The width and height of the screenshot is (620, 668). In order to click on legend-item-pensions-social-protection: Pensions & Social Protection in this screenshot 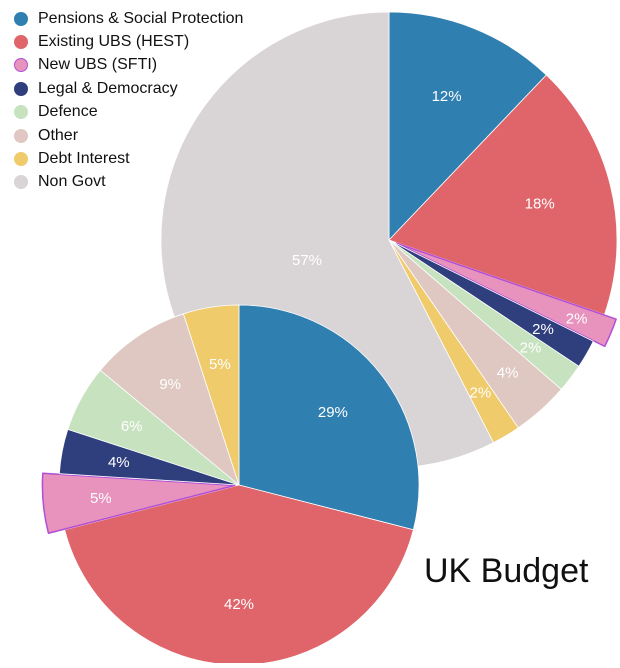, I will do `click(128, 18)`.